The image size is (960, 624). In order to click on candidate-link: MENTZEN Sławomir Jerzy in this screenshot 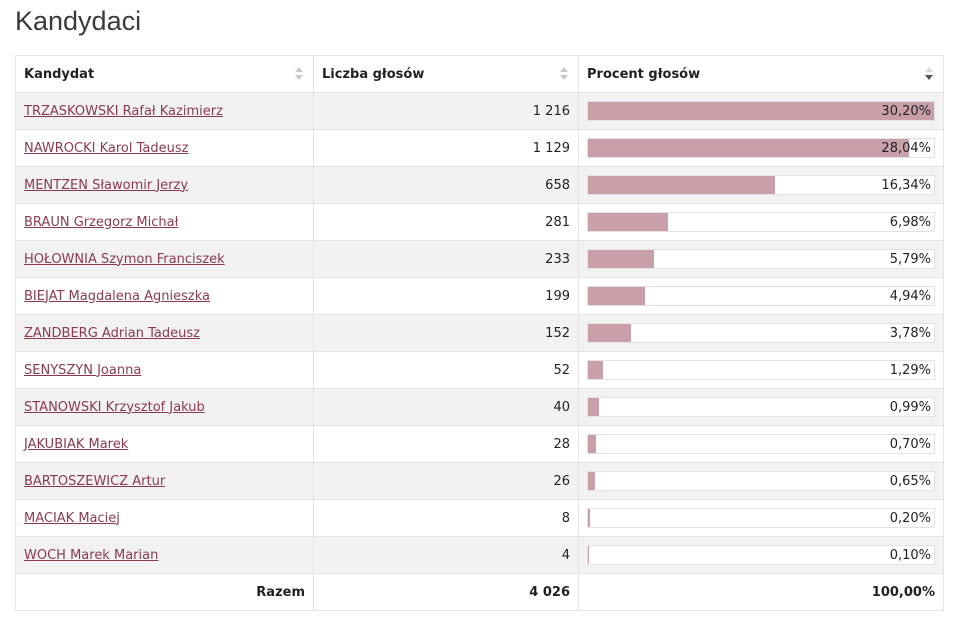, I will do `click(106, 185)`.